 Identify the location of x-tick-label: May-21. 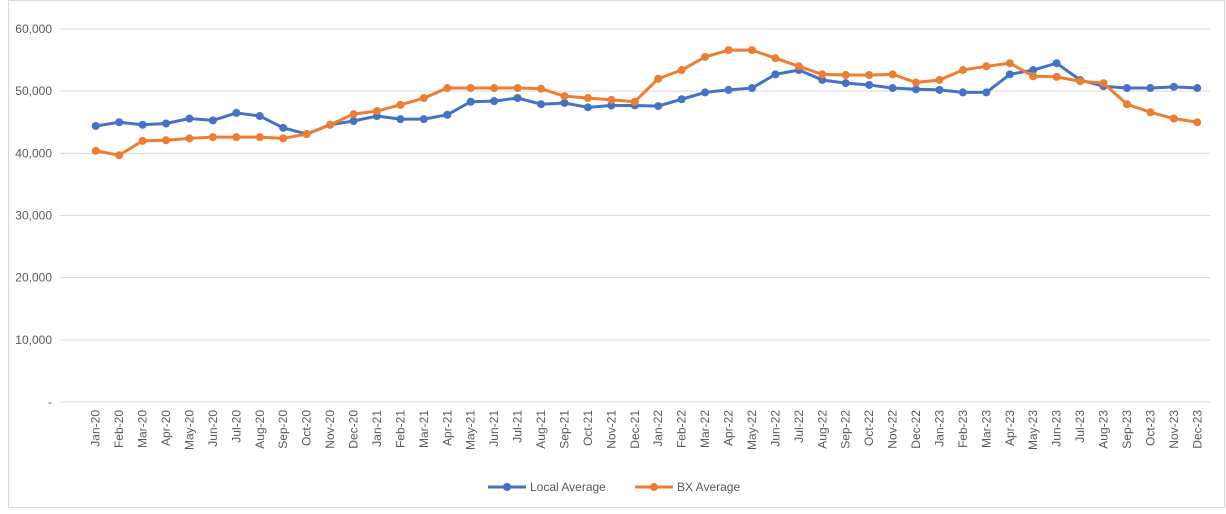
(471, 430).